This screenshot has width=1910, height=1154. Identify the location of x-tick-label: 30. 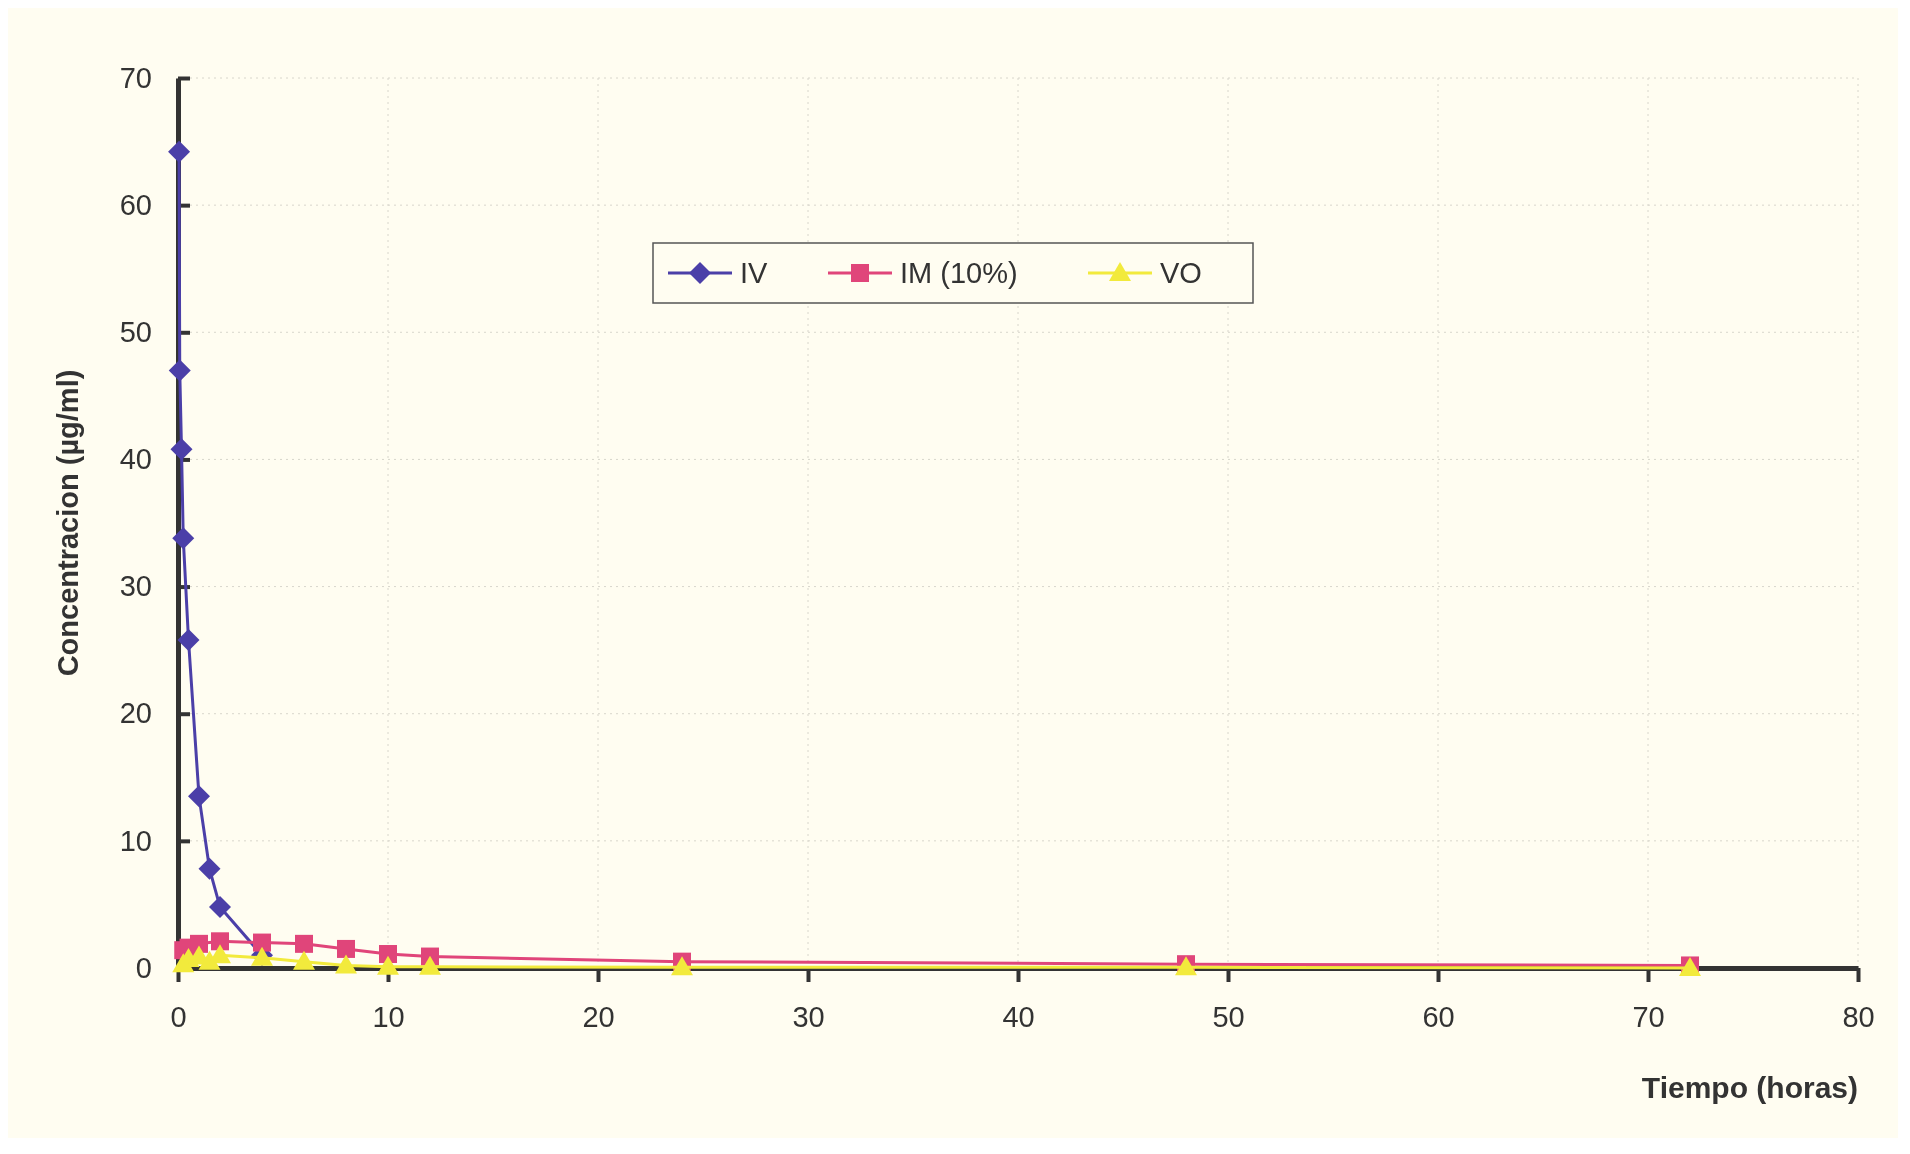
(808, 1016).